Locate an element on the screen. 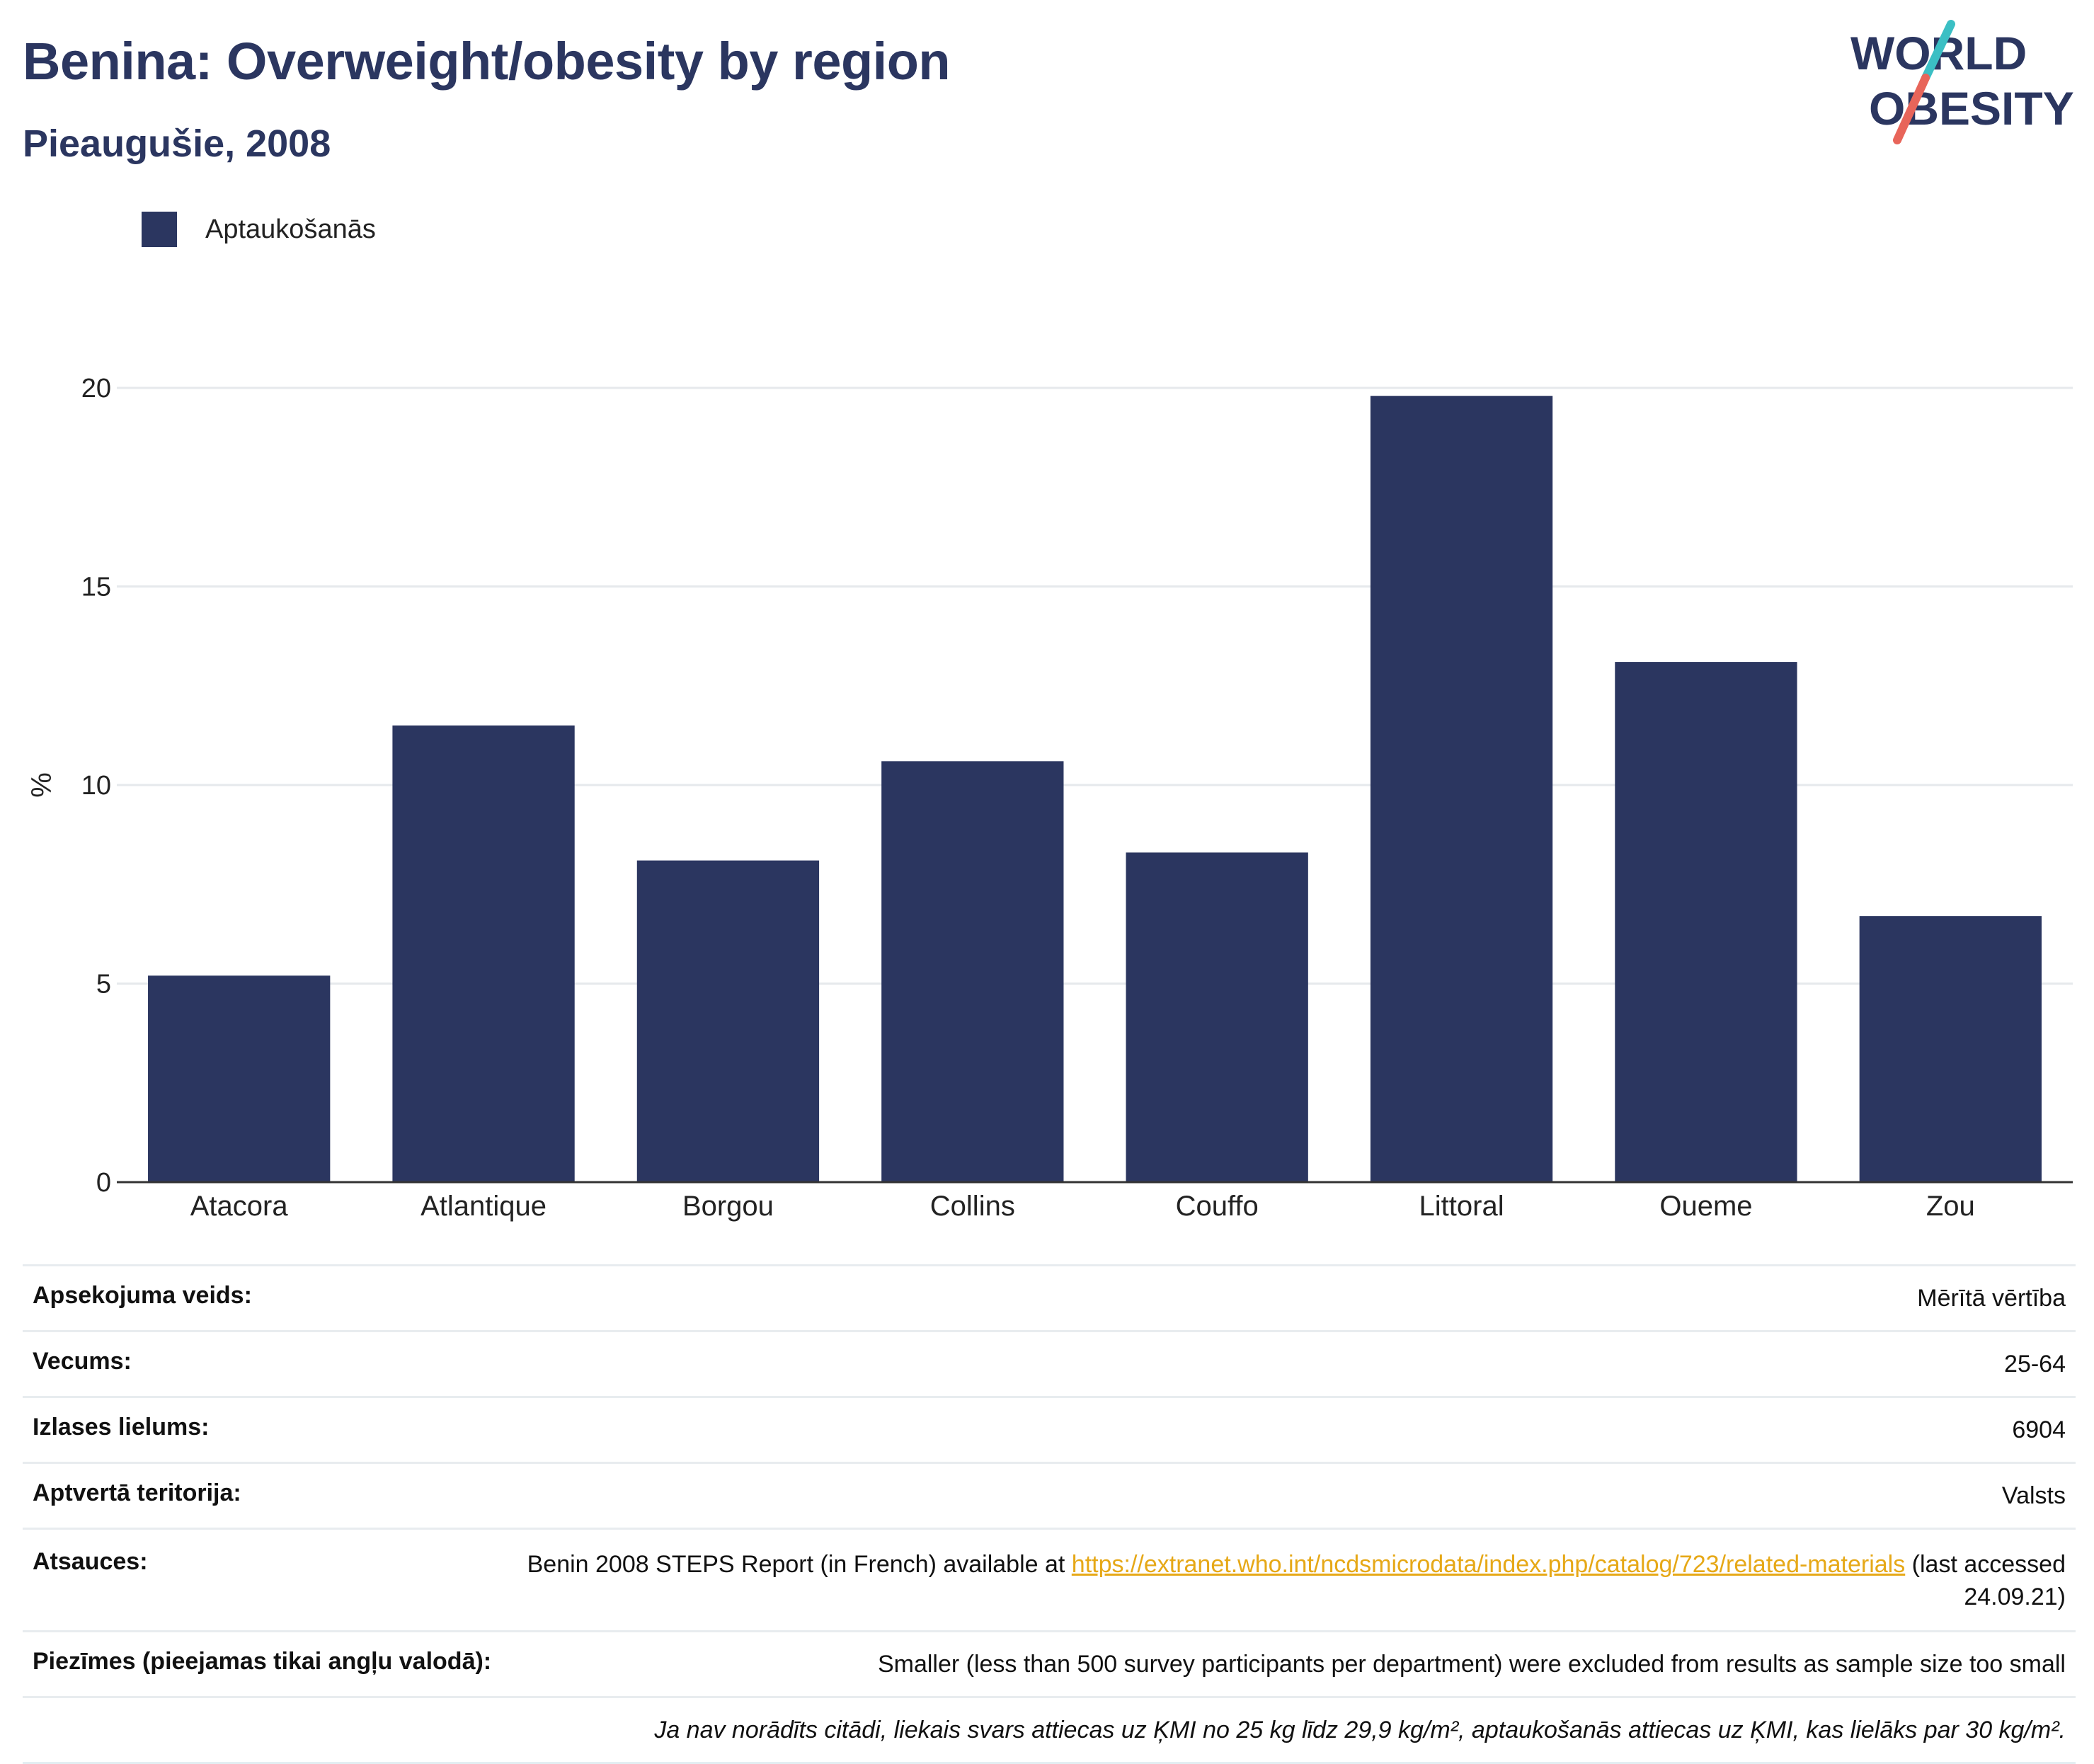 Image resolution: width=2094 pixels, height=1764 pixels. meta-value: 25-64 is located at coordinates (2035, 1364).